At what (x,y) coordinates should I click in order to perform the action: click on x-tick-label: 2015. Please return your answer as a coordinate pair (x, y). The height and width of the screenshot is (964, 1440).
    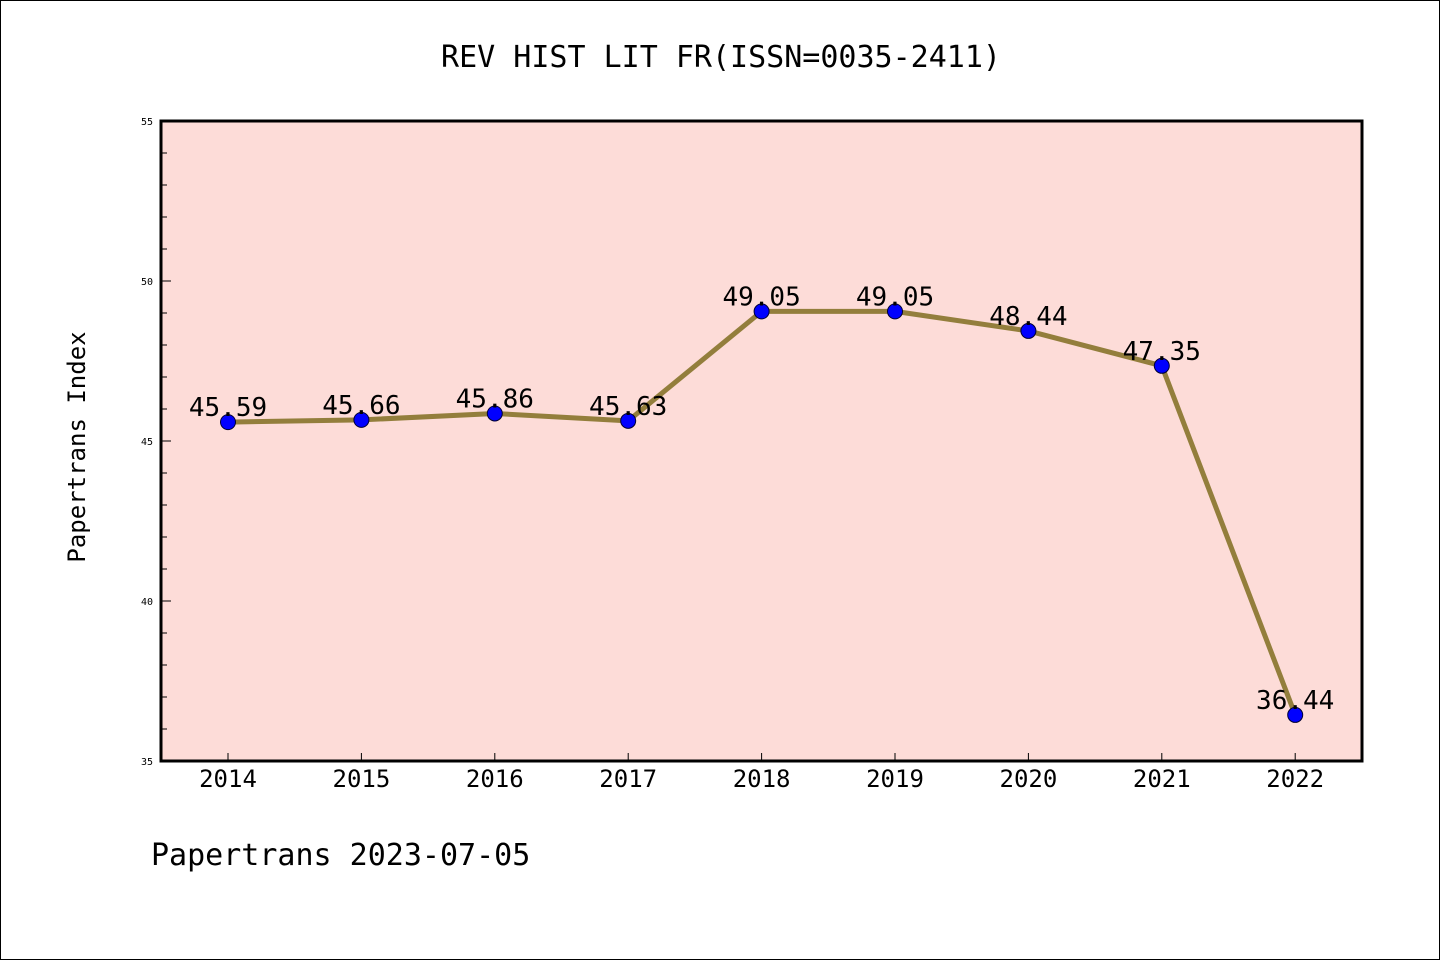
    Looking at the image, I should click on (362, 779).